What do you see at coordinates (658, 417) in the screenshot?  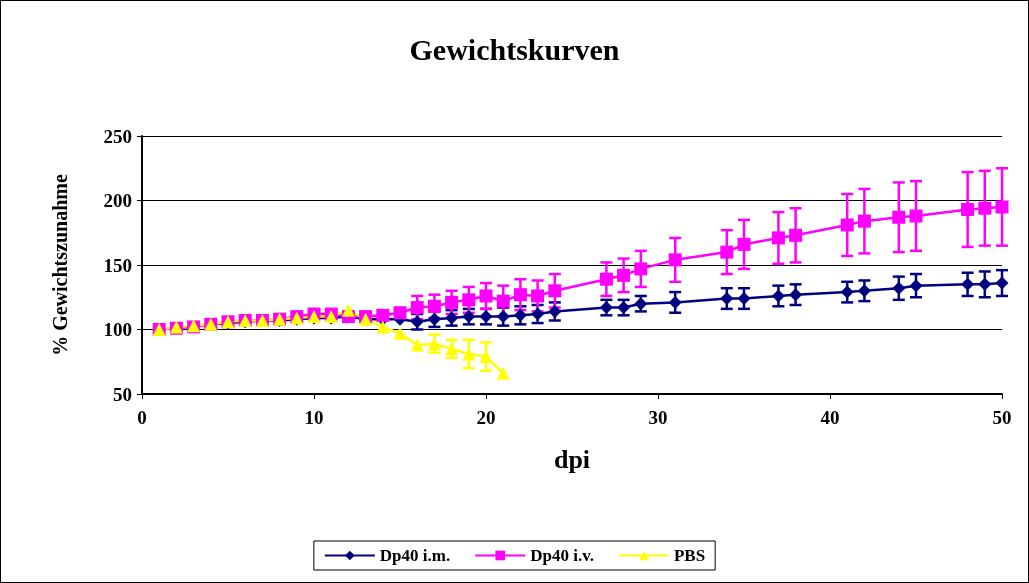 I see `x-tick-label: 30` at bounding box center [658, 417].